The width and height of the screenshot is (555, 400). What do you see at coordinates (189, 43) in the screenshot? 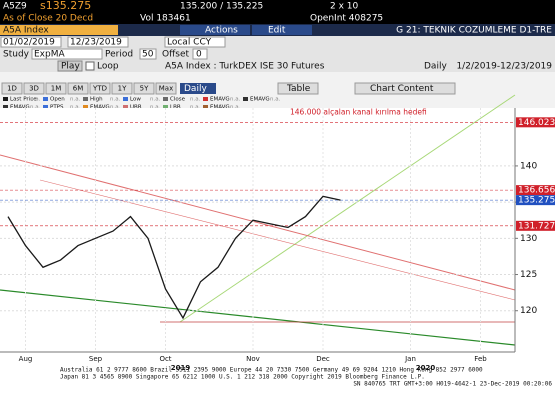
I see `currency: Local CCY` at bounding box center [189, 43].